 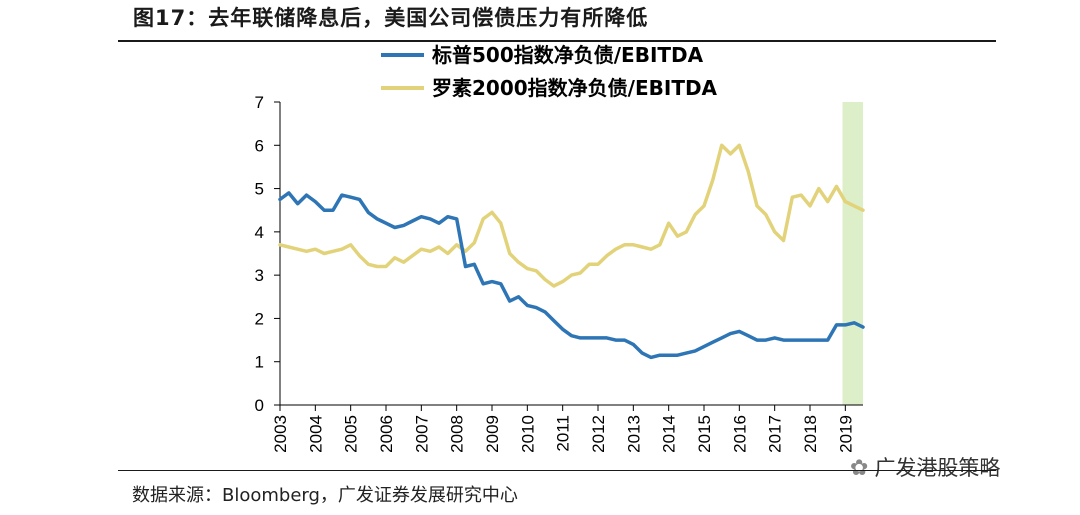 What do you see at coordinates (937, 468) in the screenshot?
I see `watermark-label: 广发港股策略` at bounding box center [937, 468].